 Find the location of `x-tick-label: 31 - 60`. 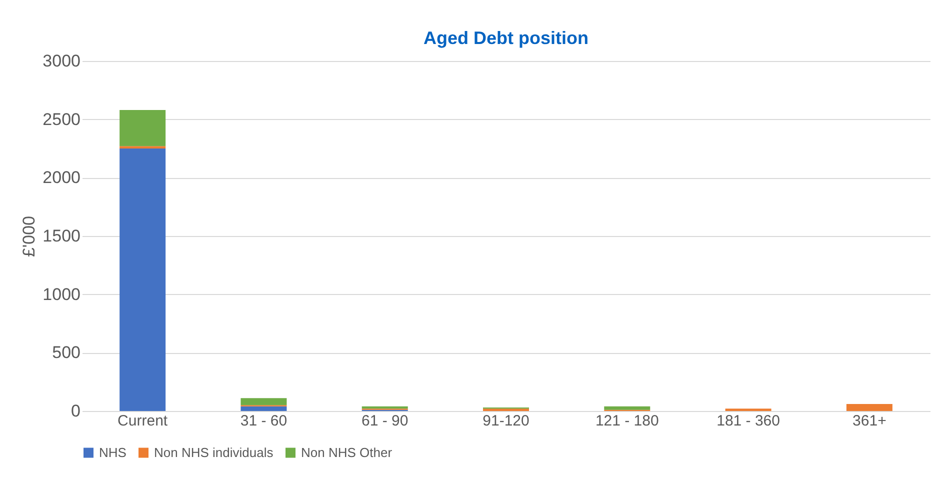

x-tick-label: 31 - 60 is located at coordinates (264, 421).